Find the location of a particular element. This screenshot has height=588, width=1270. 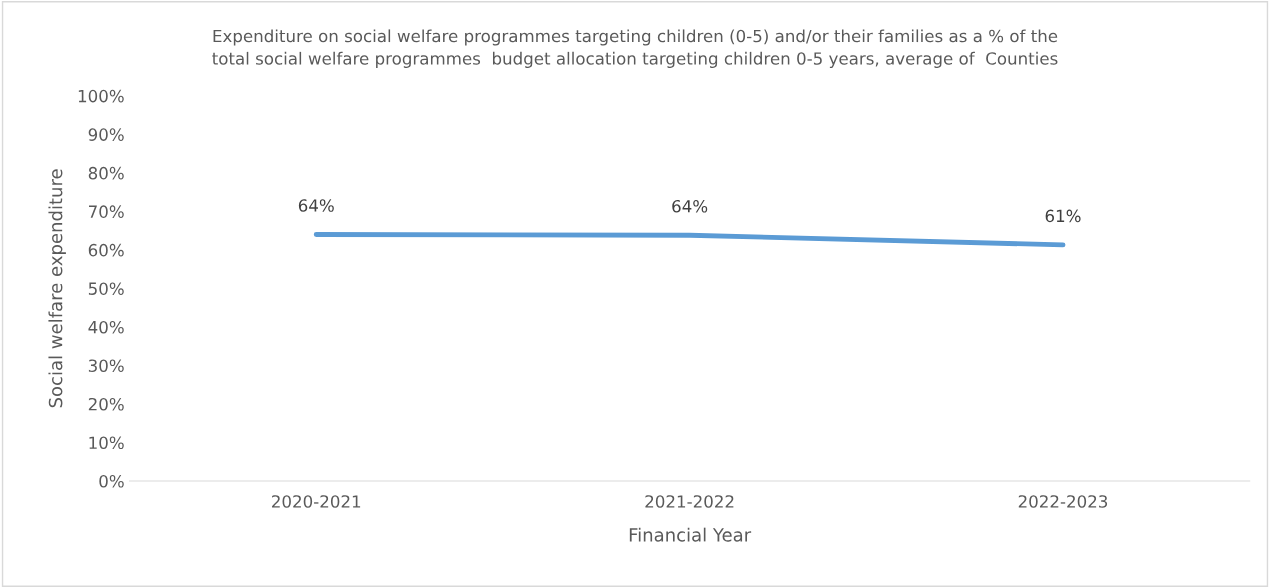

y-tick-label: 20% is located at coordinates (106, 404).